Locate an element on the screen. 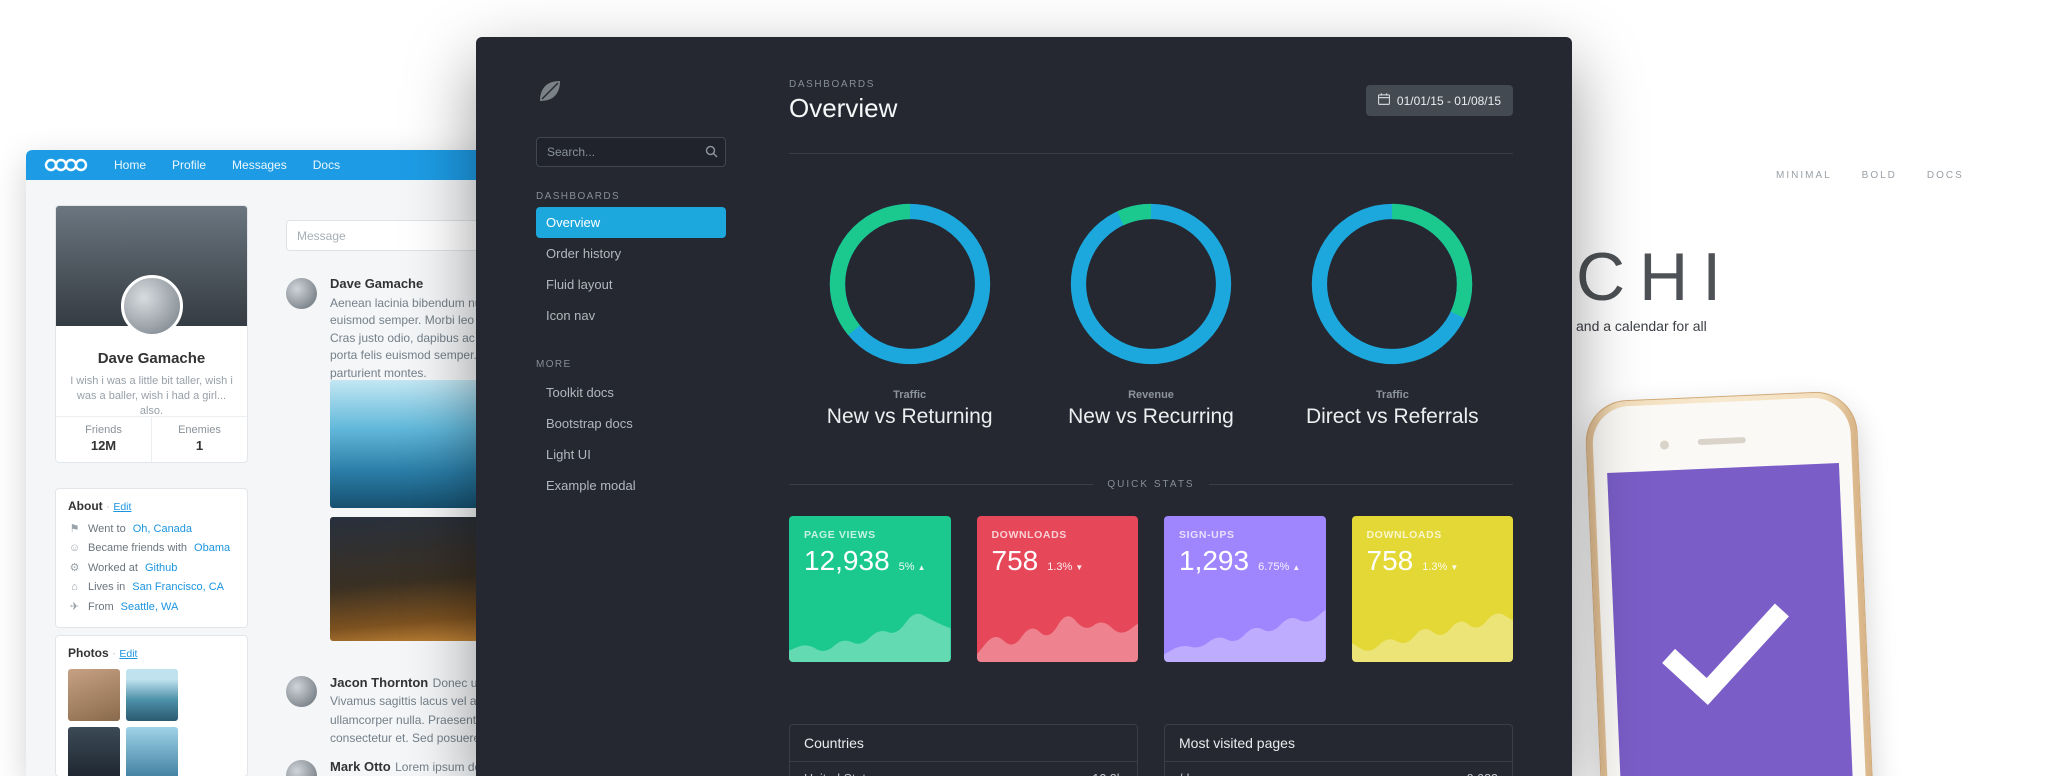 Image resolution: width=2048 pixels, height=776 pixels. page-row: /docs 9,083 is located at coordinates (1338, 769).